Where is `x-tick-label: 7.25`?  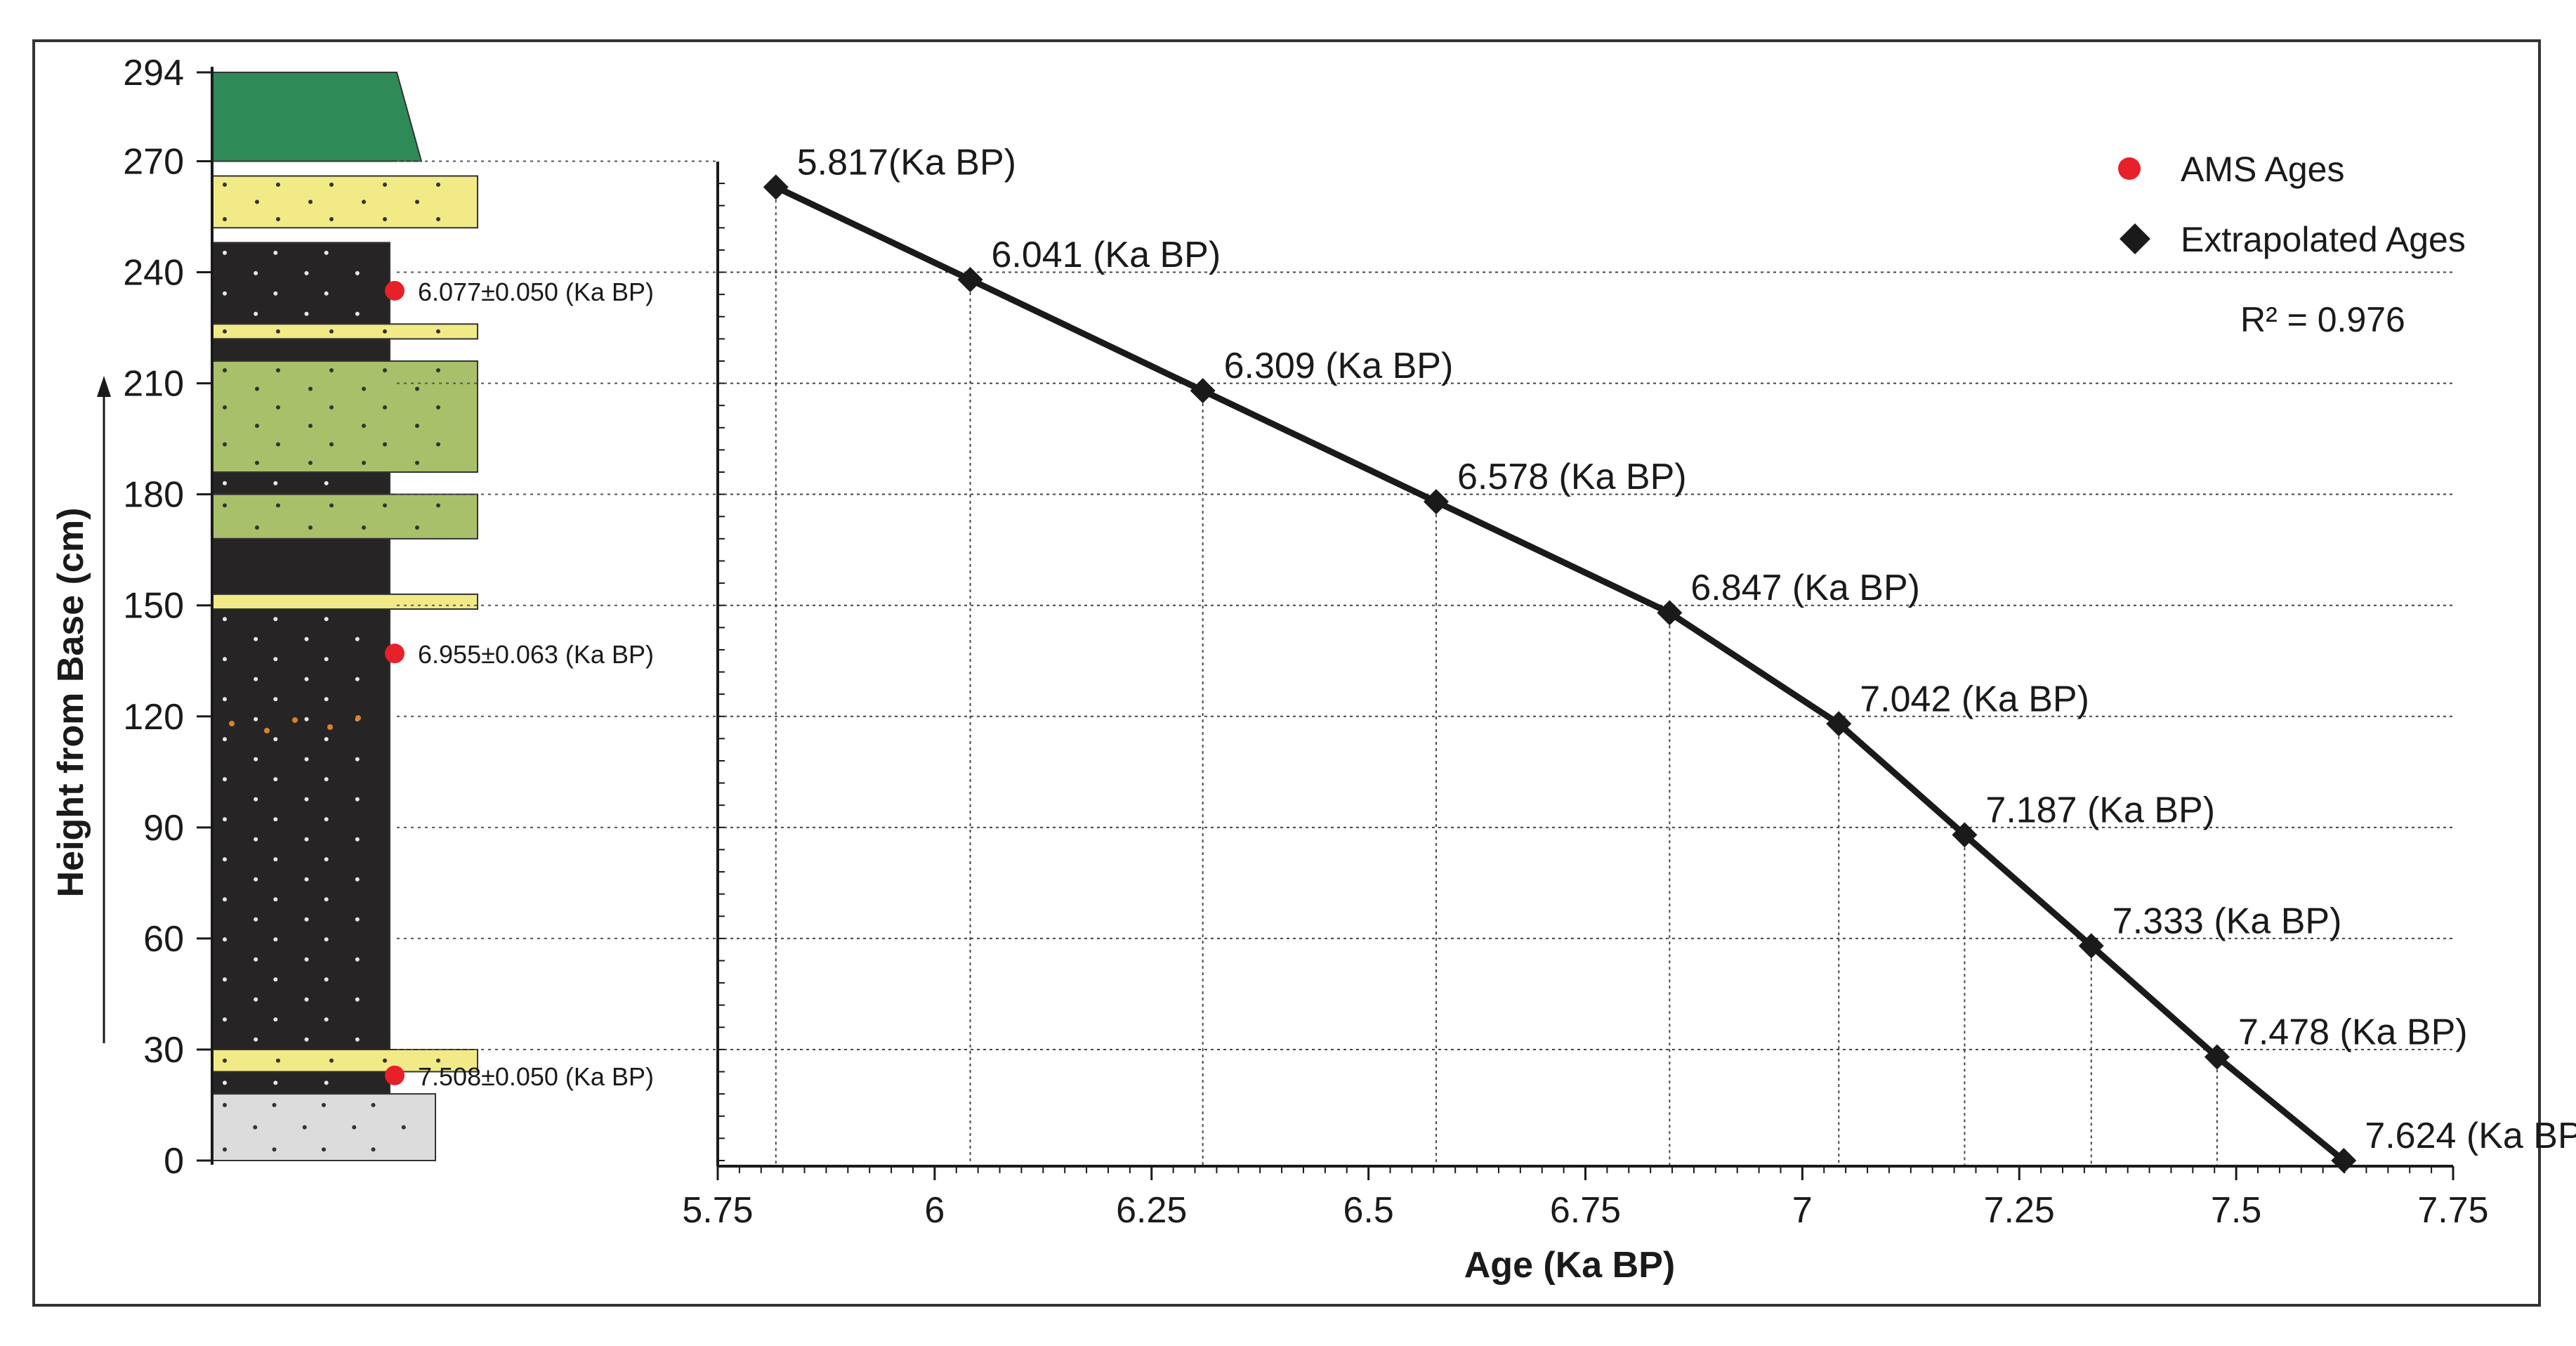
x-tick-label: 7.25 is located at coordinates (2019, 1211).